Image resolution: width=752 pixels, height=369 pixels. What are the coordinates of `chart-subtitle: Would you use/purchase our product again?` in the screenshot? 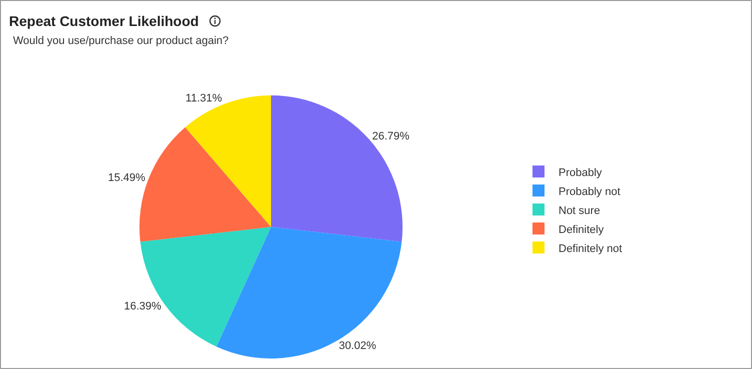 It's located at (121, 41).